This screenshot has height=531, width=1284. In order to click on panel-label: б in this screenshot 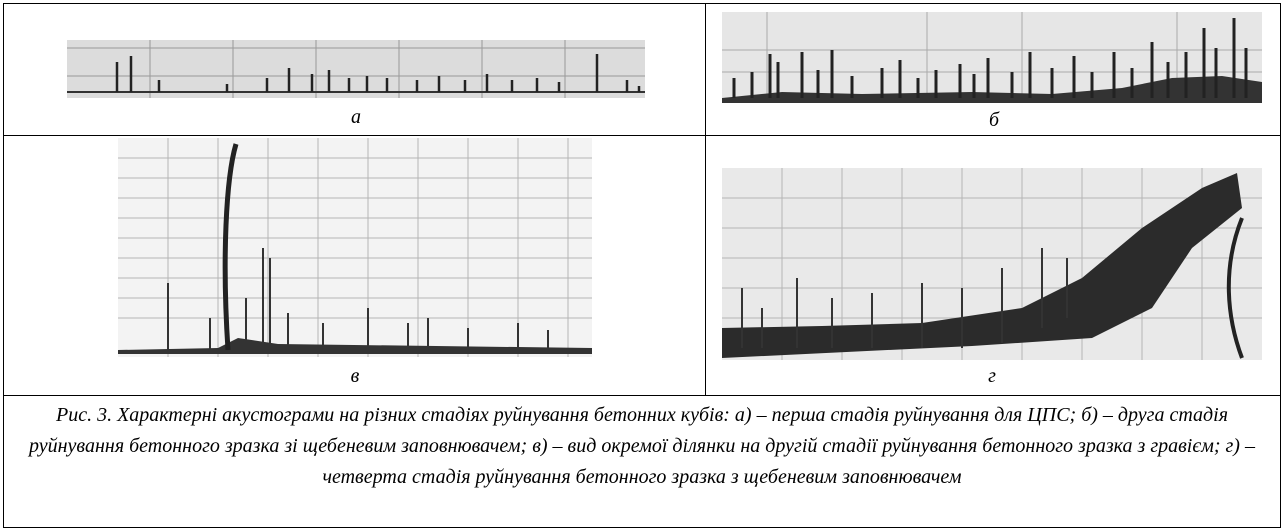, I will do `click(994, 120)`.